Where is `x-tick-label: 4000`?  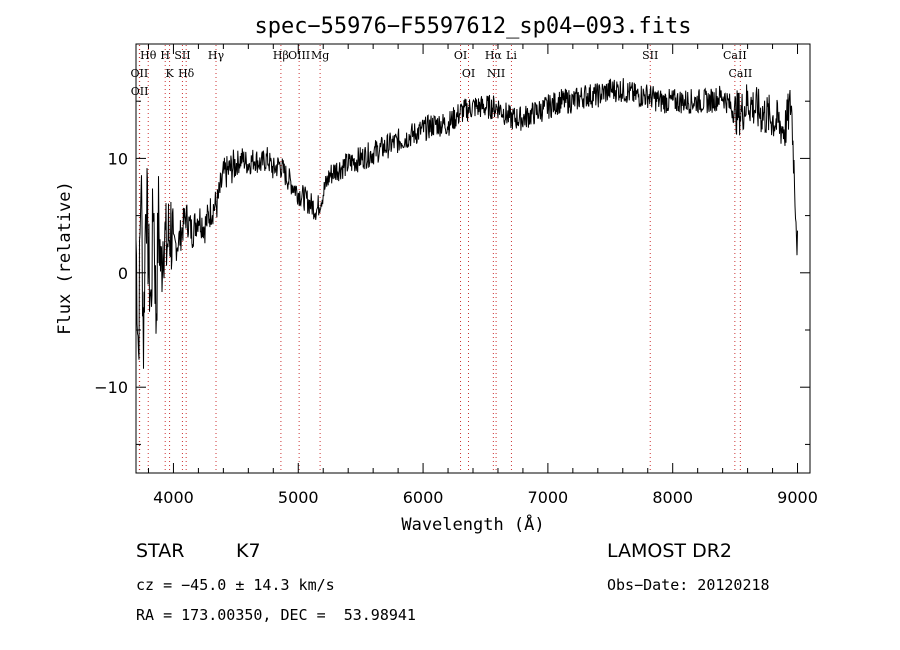 x-tick-label: 4000 is located at coordinates (173, 497).